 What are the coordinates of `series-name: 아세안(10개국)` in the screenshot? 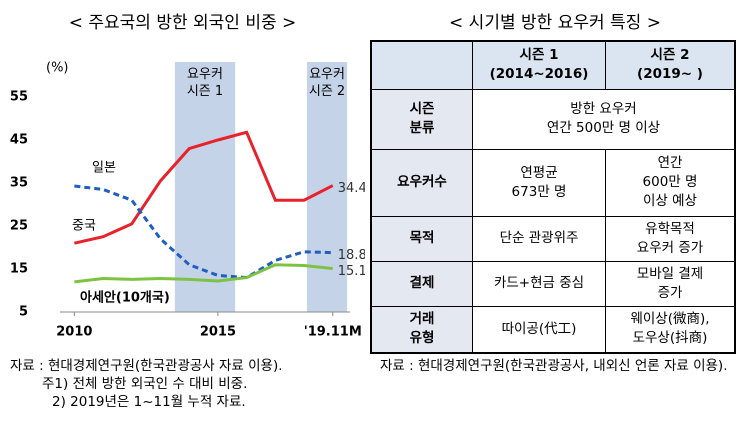 It's located at (125, 297).